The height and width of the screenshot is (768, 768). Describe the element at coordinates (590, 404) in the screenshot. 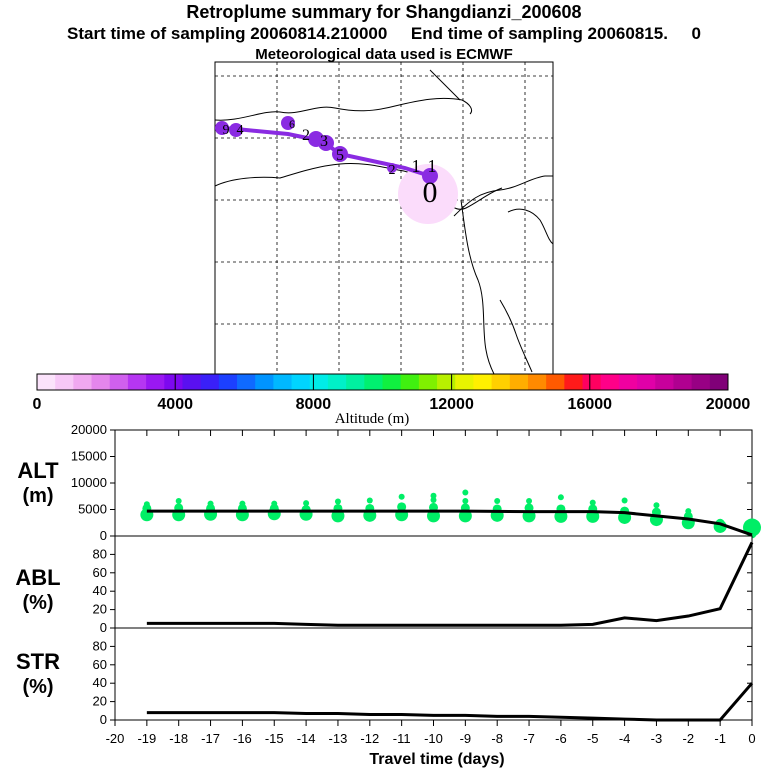

I see `colorbar-tick-label: 16000` at that location.